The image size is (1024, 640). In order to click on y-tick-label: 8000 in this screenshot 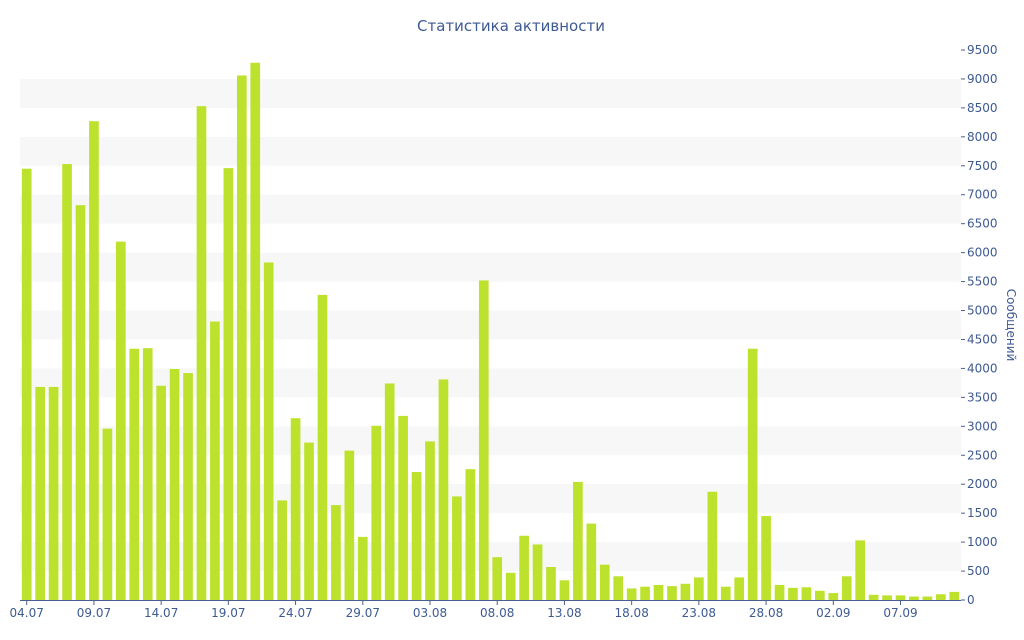, I will do `click(982, 137)`.